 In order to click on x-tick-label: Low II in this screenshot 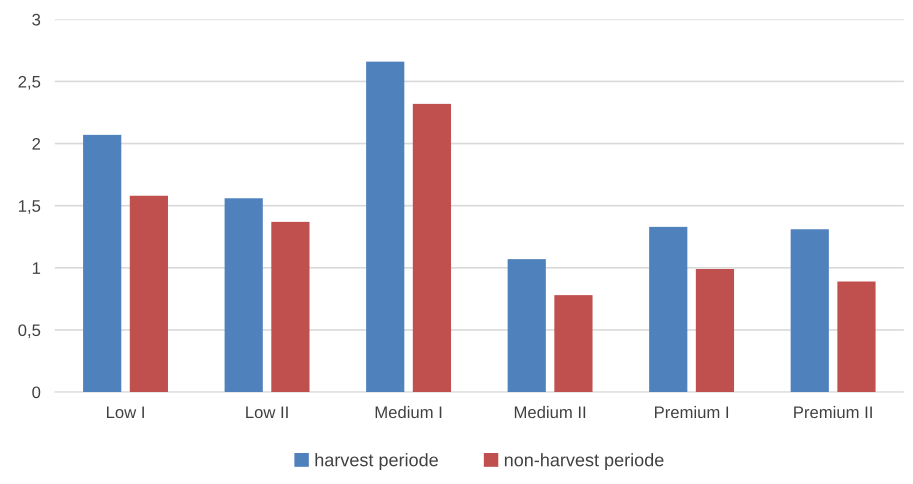, I will do `click(267, 412)`.